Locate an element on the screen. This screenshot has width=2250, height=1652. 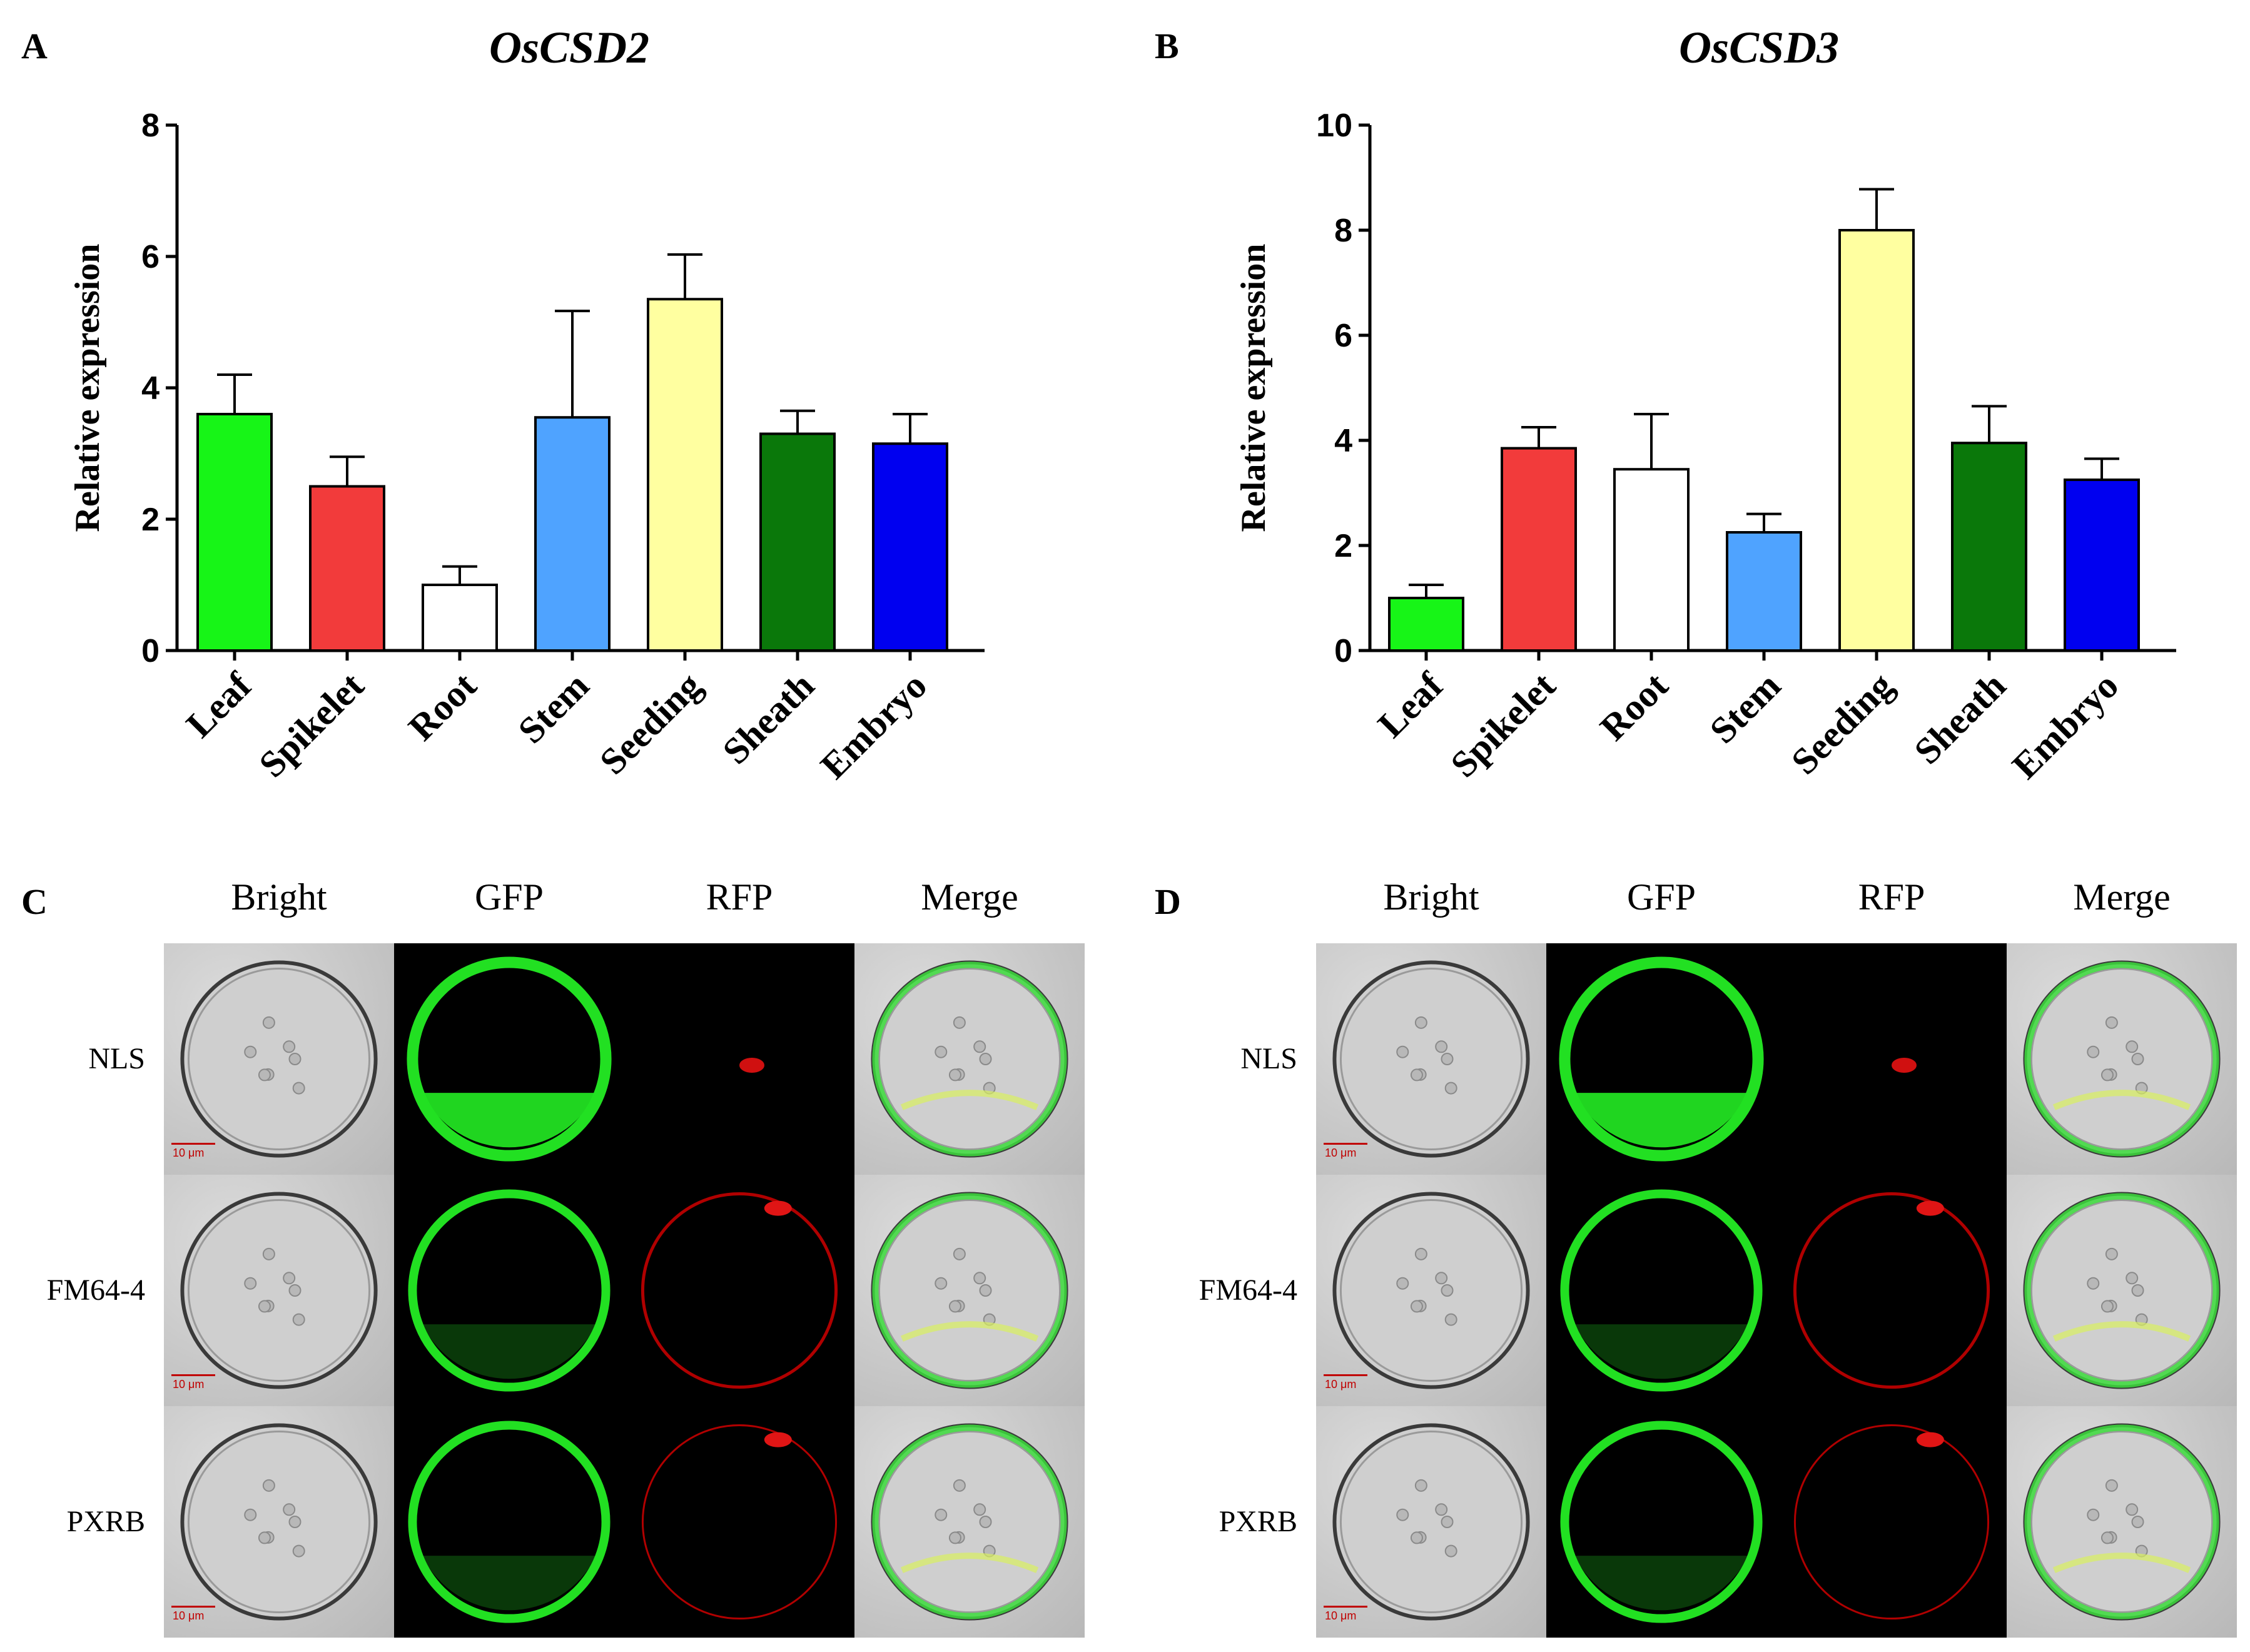
chart-title: OsCSD3 is located at coordinates (1759, 48).